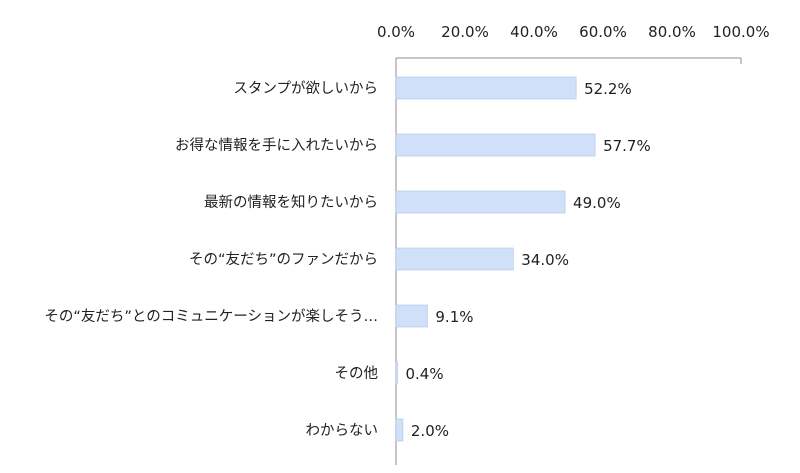  What do you see at coordinates (465, 32) in the screenshot?
I see `x-tick-label: 20.0%` at bounding box center [465, 32].